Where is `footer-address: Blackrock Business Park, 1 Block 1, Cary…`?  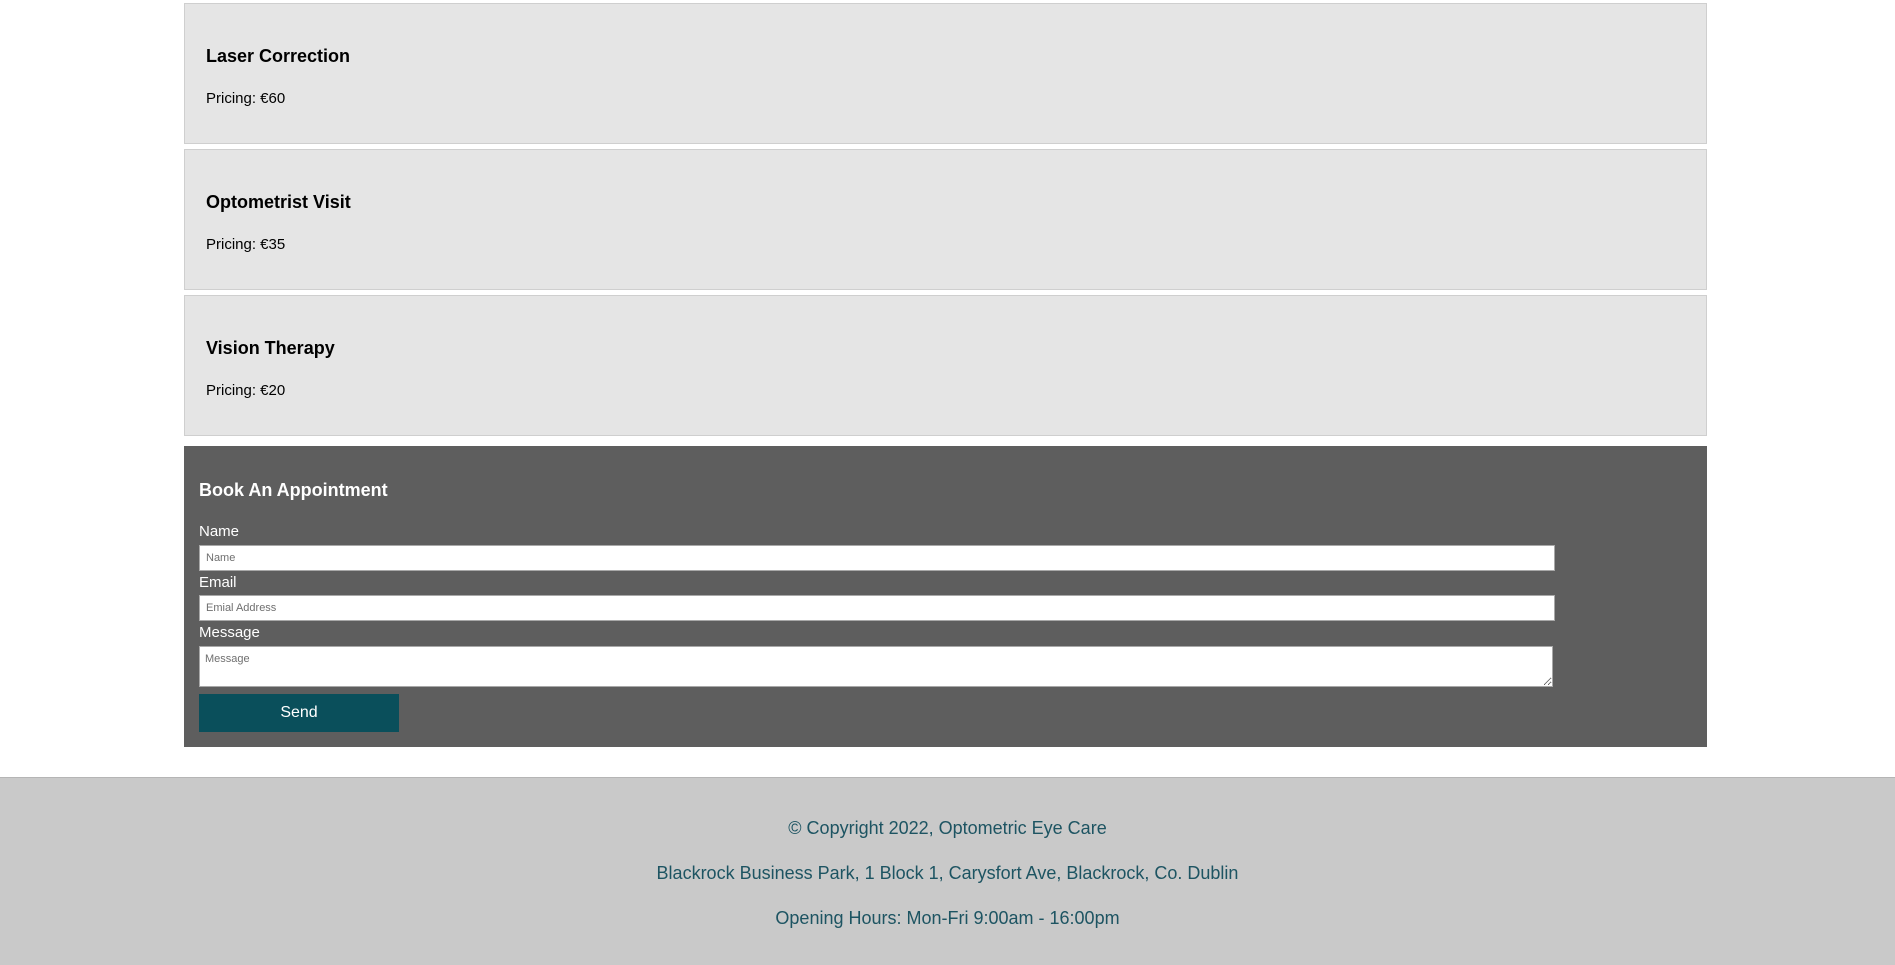 footer-address: Blackrock Business Park, 1 Block 1, Cary… is located at coordinates (947, 873).